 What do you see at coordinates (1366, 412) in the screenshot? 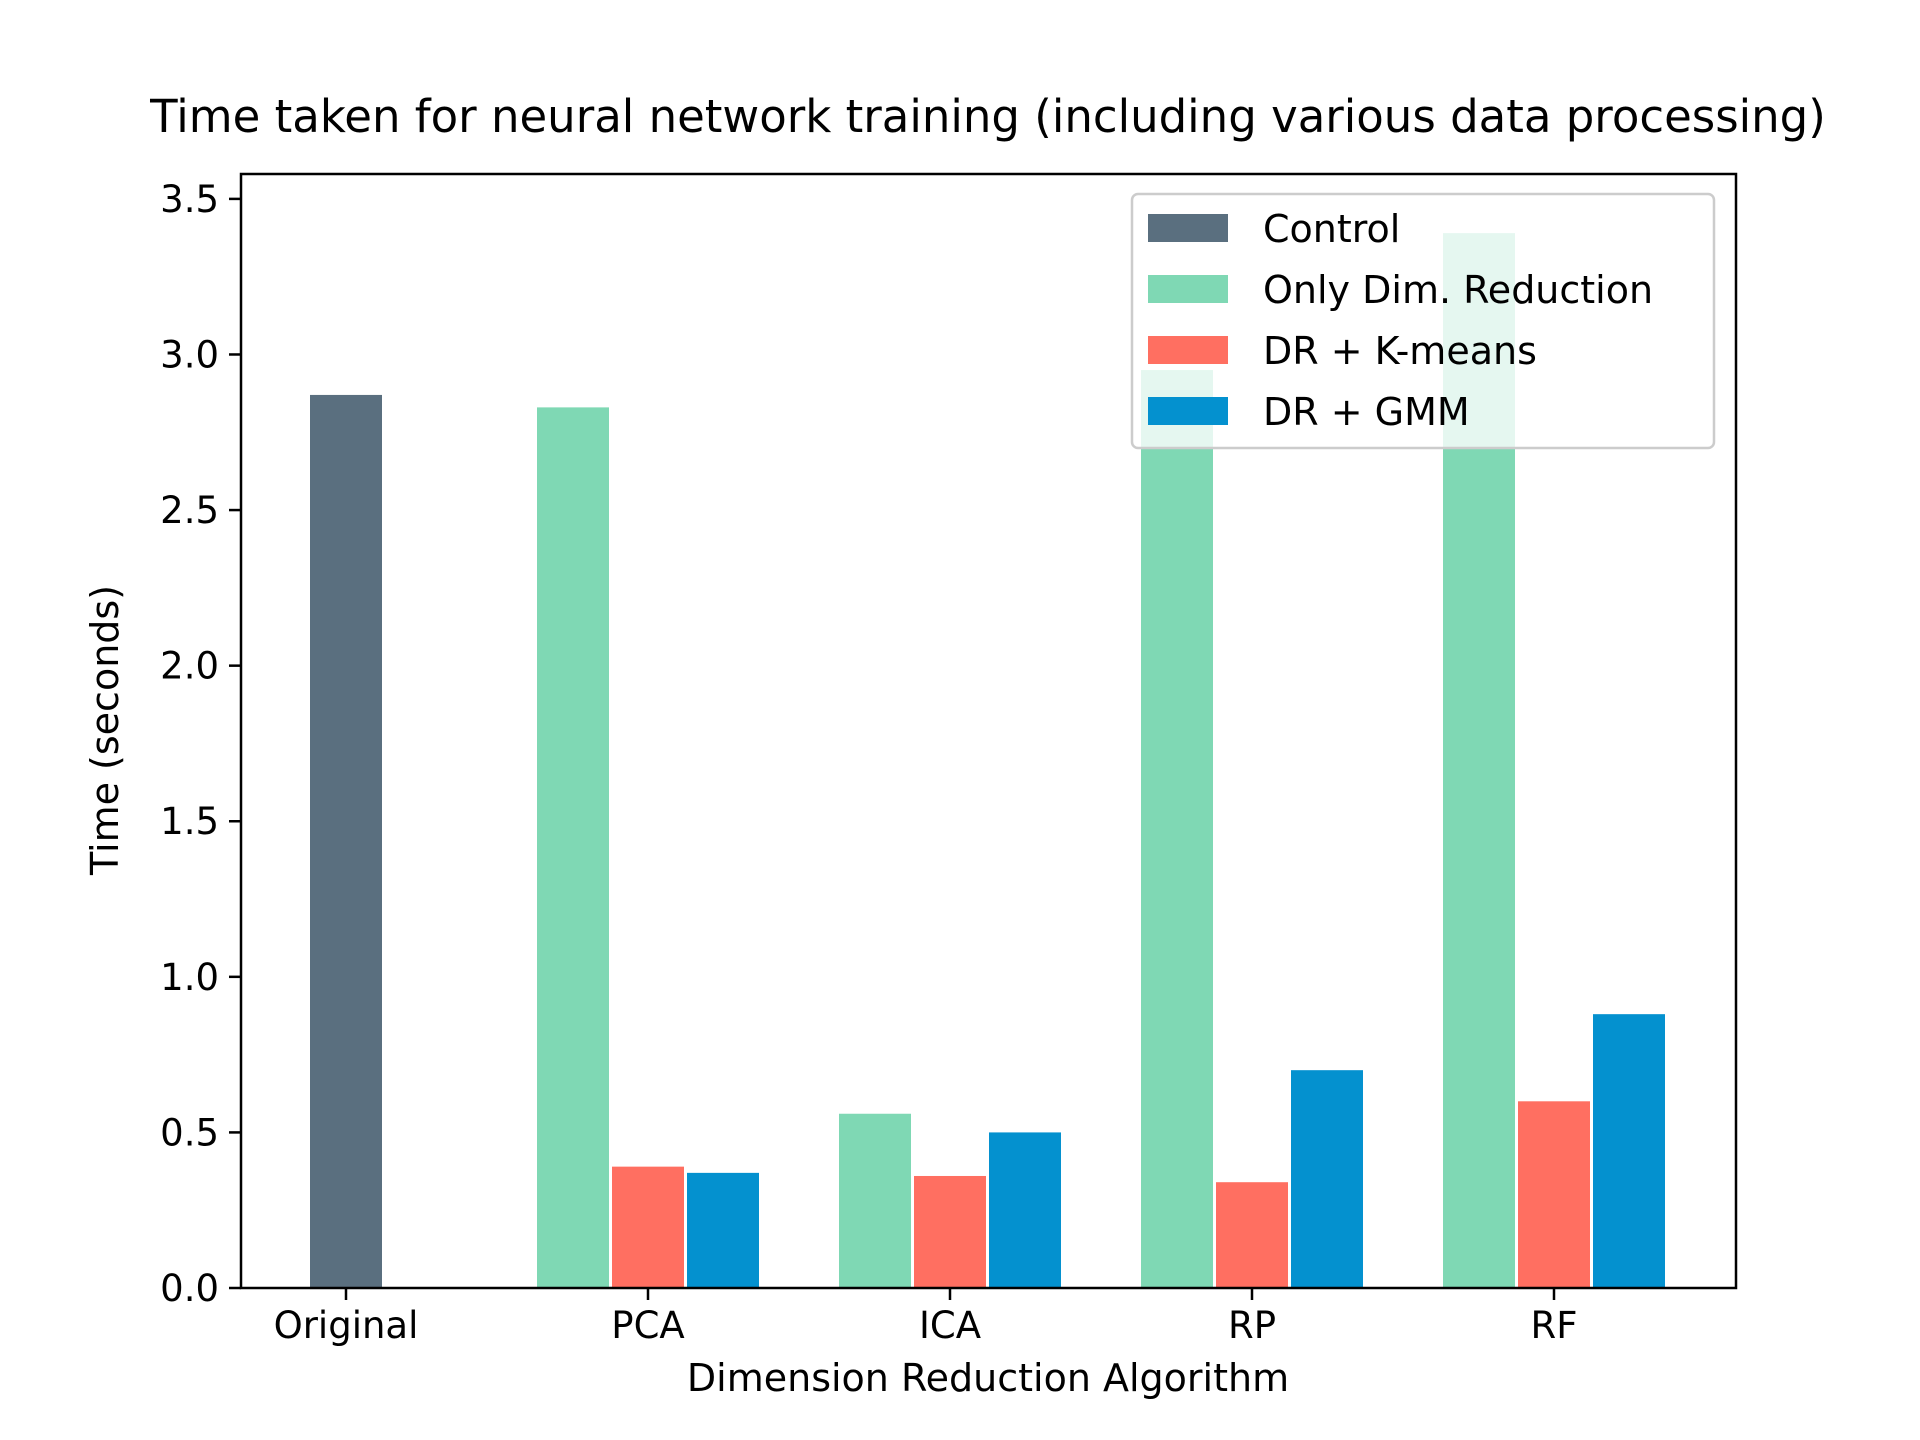
I see `legend-label: DR + GMM` at bounding box center [1366, 412].